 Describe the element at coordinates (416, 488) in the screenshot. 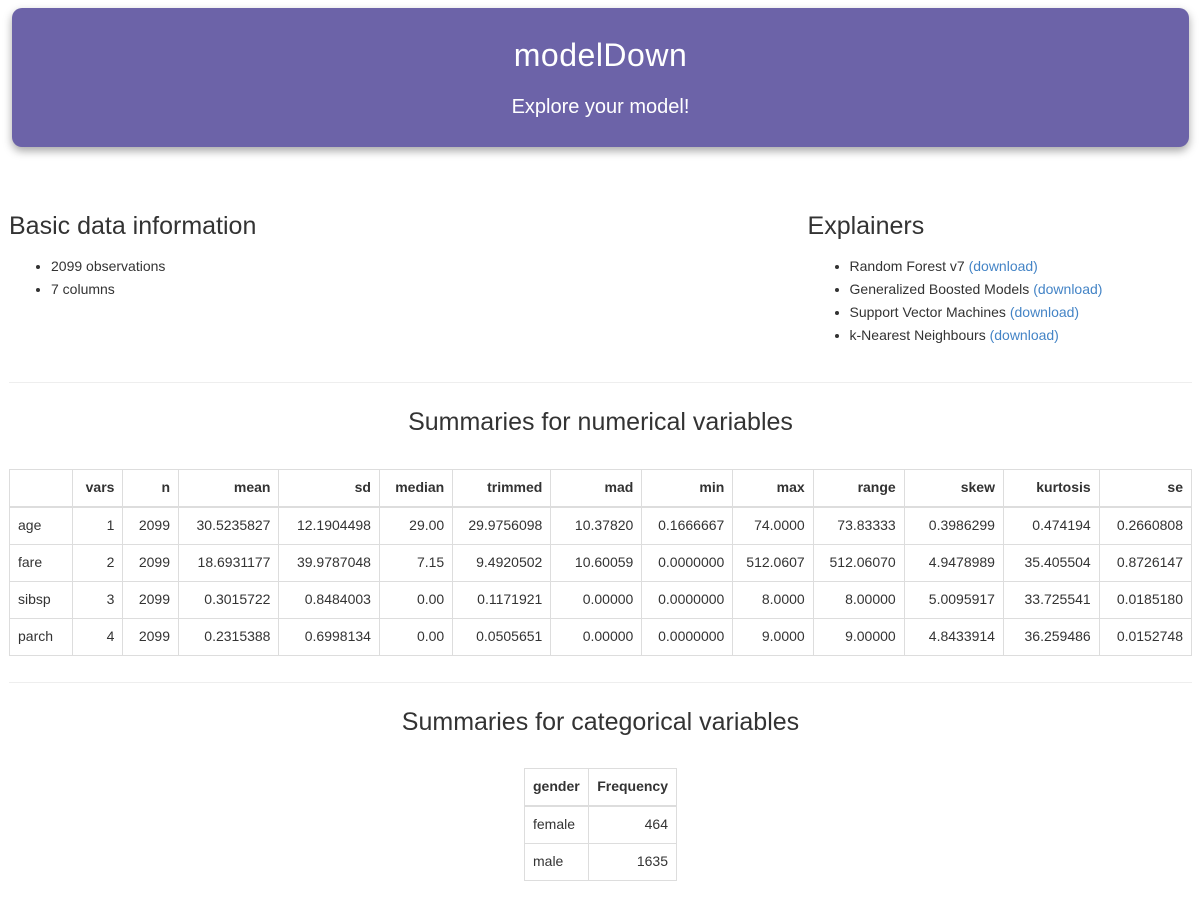

I see `column-header: median` at that location.